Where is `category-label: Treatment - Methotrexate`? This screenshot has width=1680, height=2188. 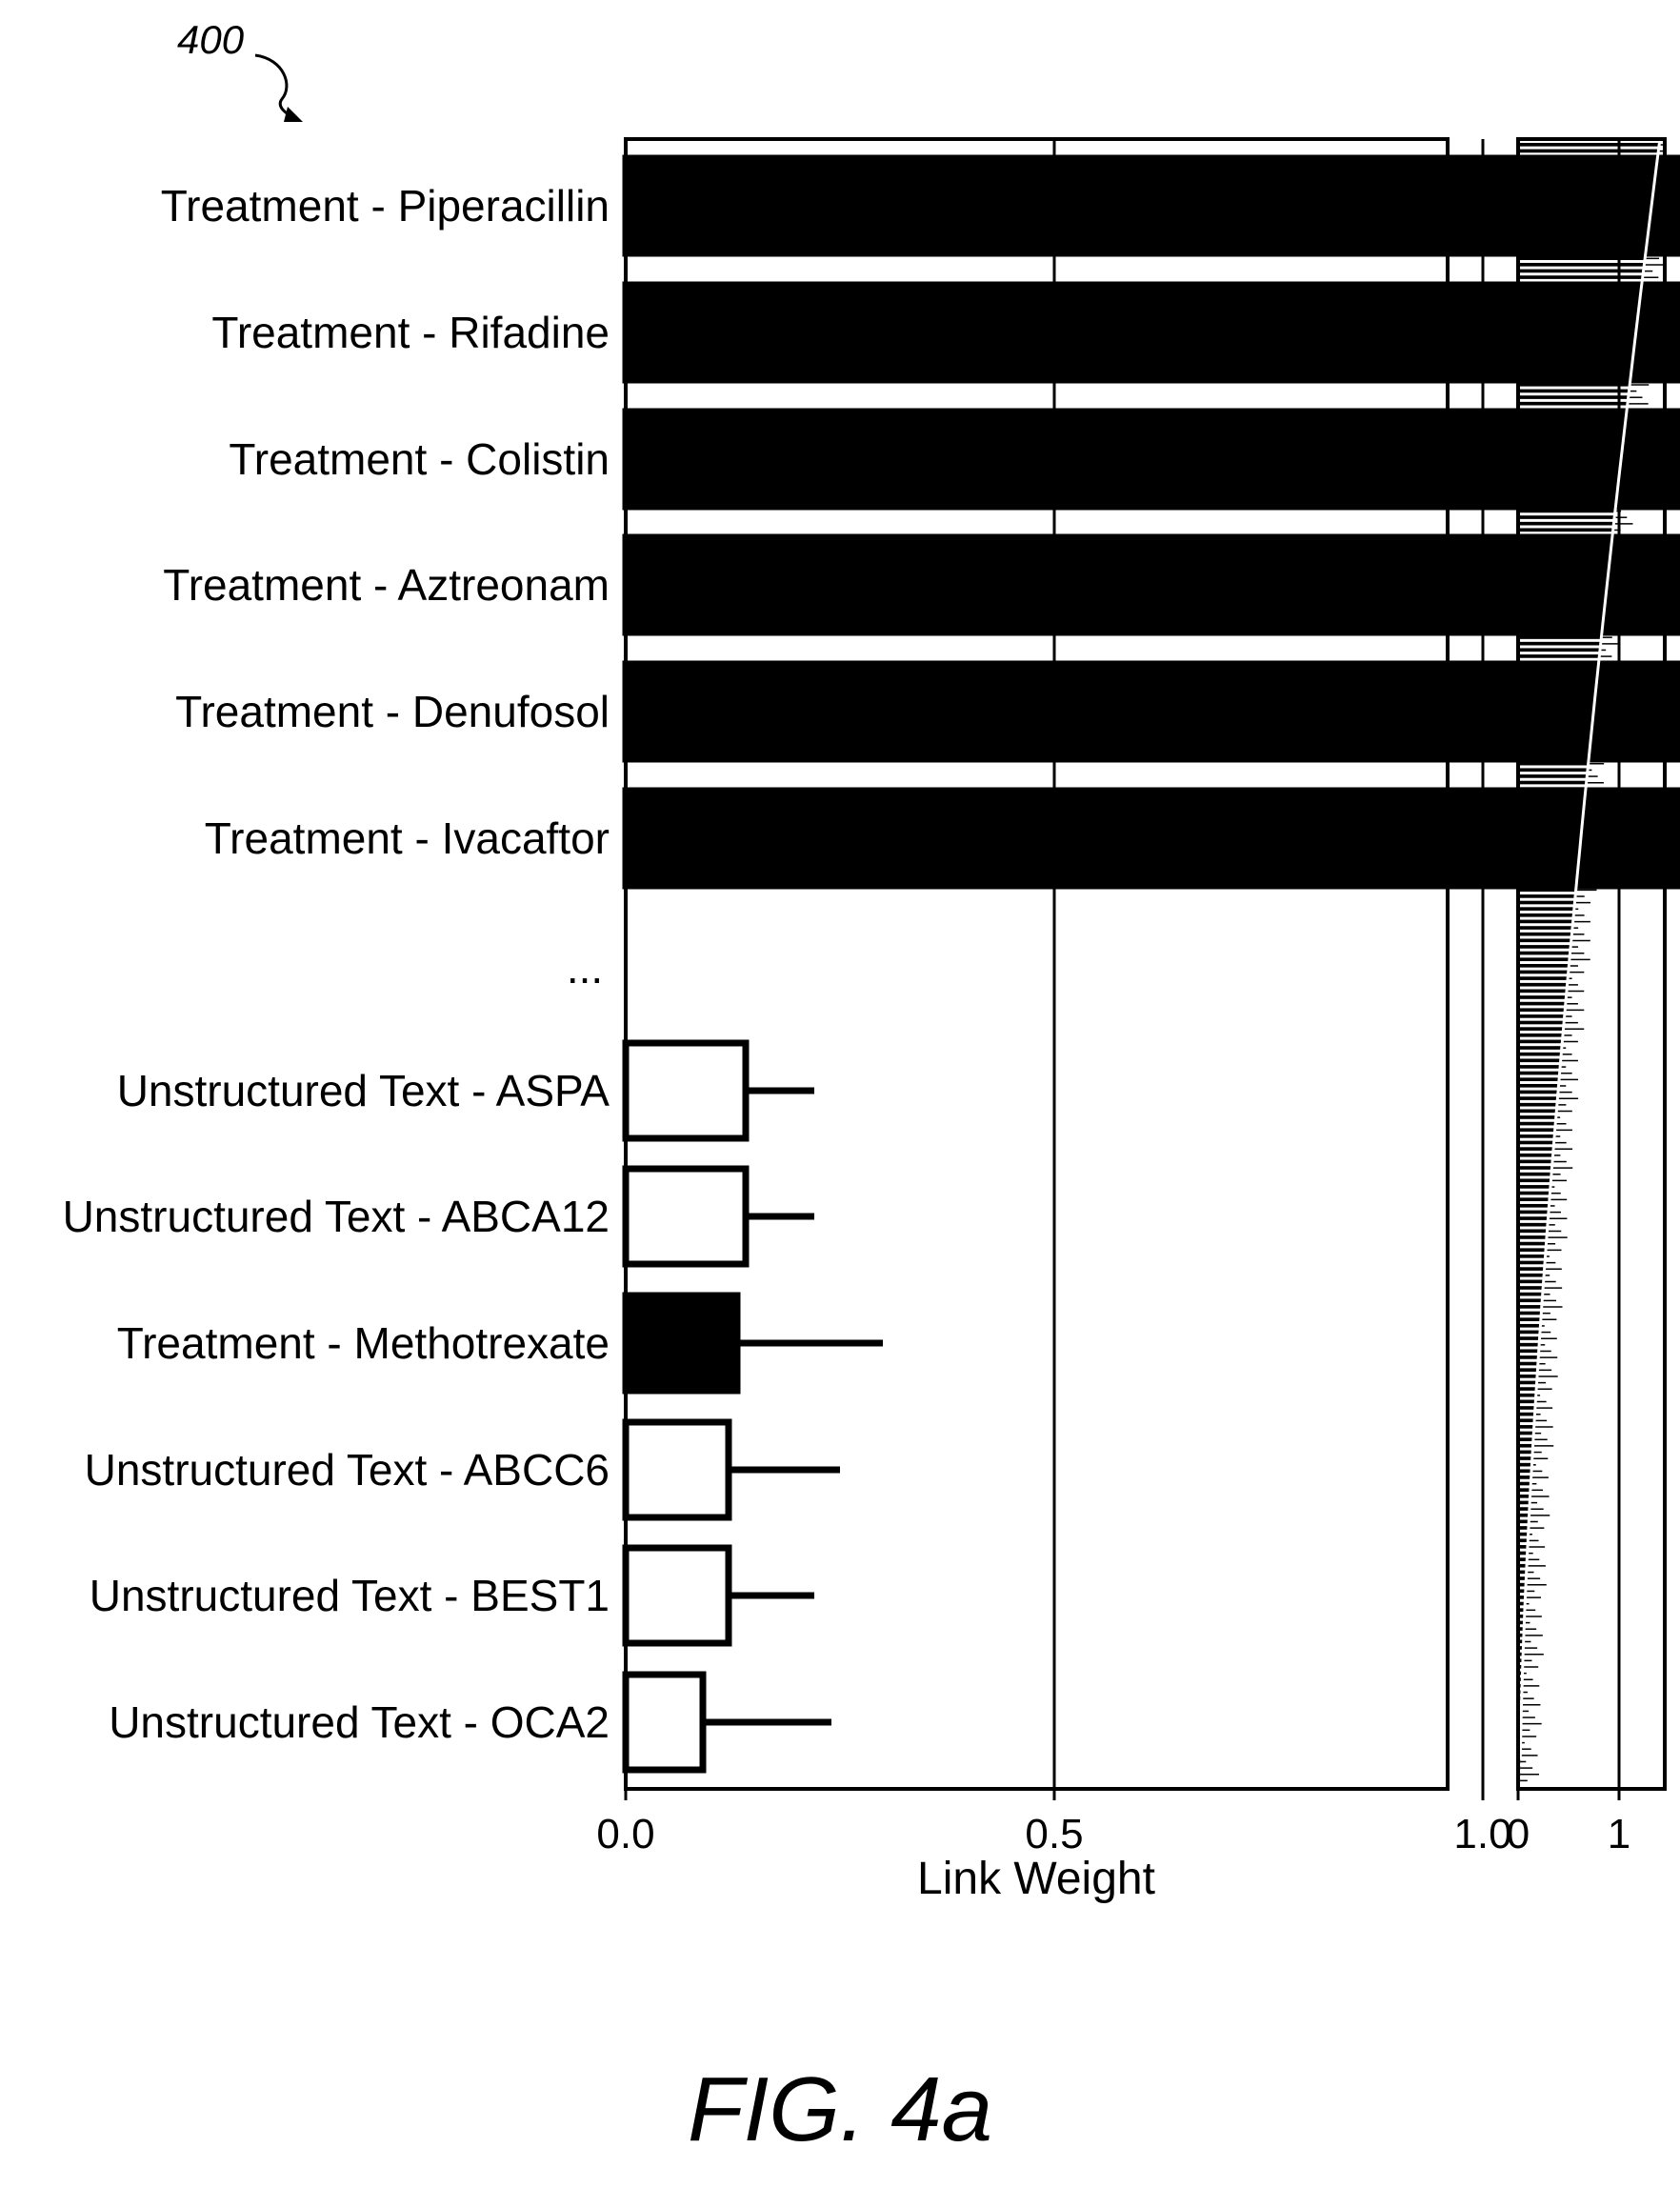 category-label: Treatment - Methotrexate is located at coordinates (363, 1343).